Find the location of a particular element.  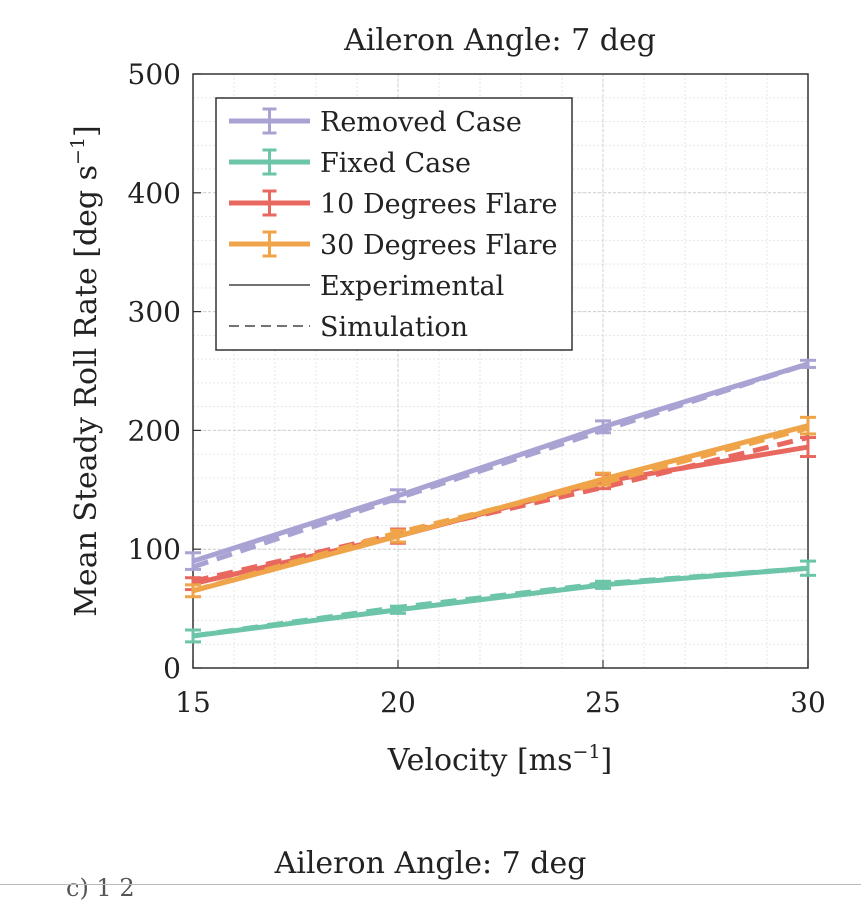

y-tick-label: 0 is located at coordinates (172, 668).